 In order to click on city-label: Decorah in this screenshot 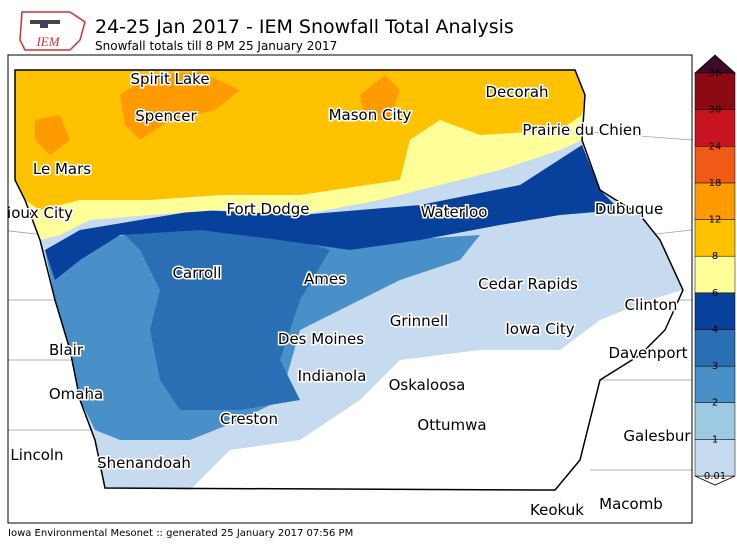, I will do `click(516, 92)`.